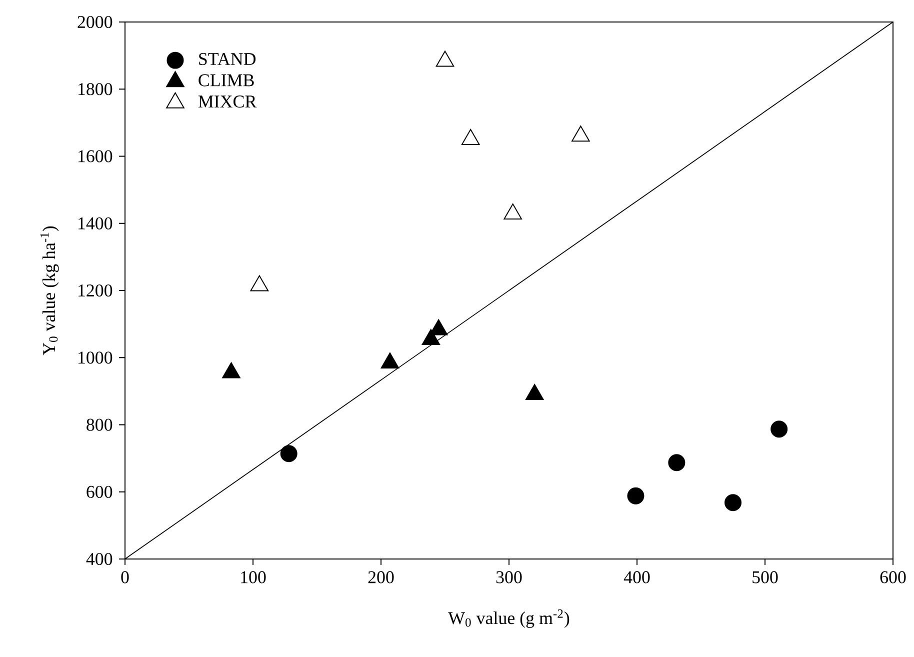 The width and height of the screenshot is (914, 657). Describe the element at coordinates (99, 492) in the screenshot. I see `y-tick-label: 600` at that location.